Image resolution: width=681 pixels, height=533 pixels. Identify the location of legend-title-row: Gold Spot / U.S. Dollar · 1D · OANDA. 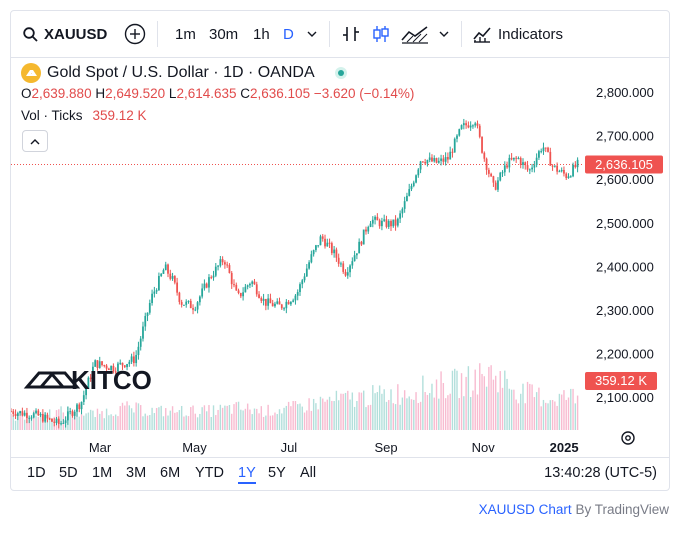
(184, 73).